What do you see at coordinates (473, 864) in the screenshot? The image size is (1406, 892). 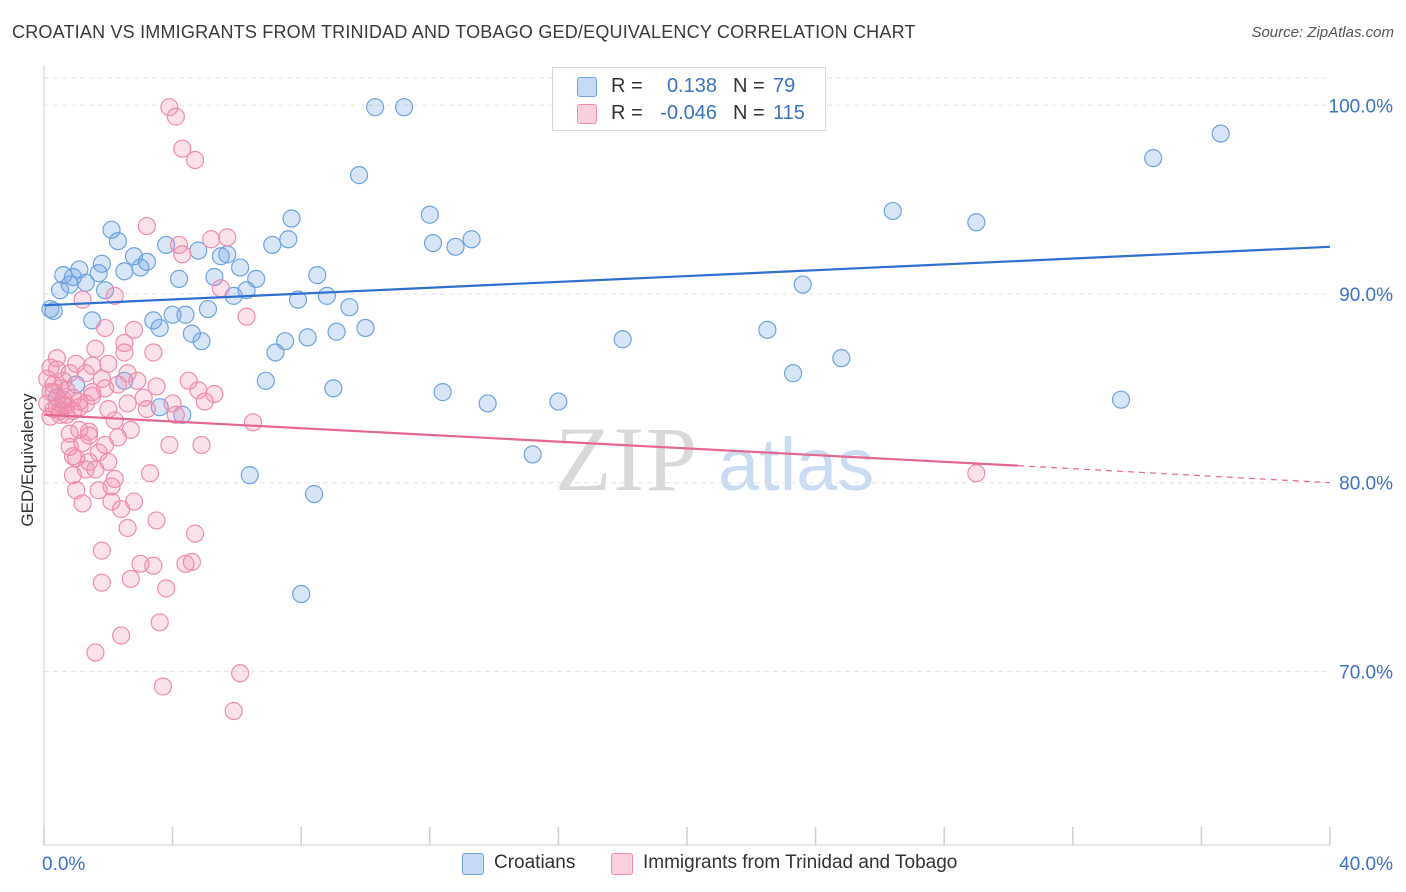 I see `legend-swatch-croatians` at bounding box center [473, 864].